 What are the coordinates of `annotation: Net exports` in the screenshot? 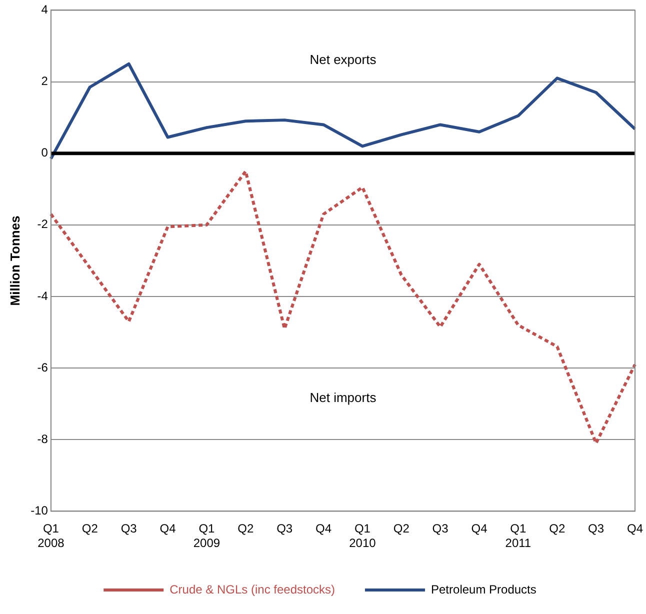 It's located at (343, 59).